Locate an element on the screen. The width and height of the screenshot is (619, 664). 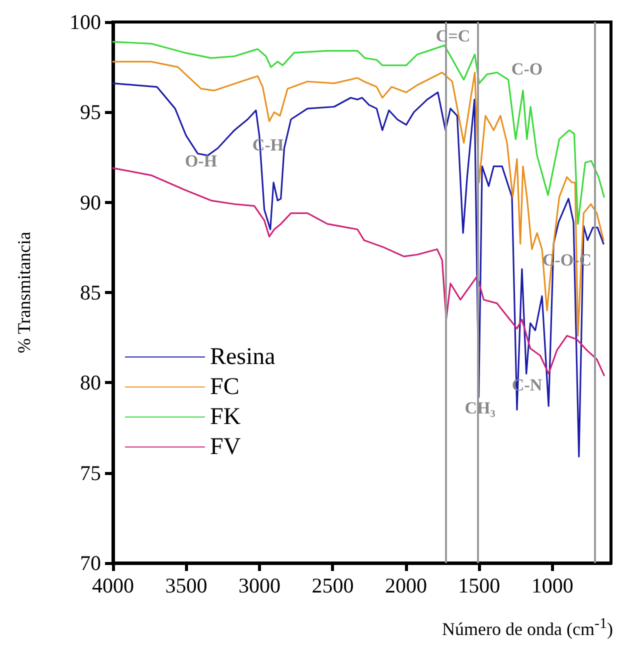
legend-label: Resina is located at coordinates (243, 357).